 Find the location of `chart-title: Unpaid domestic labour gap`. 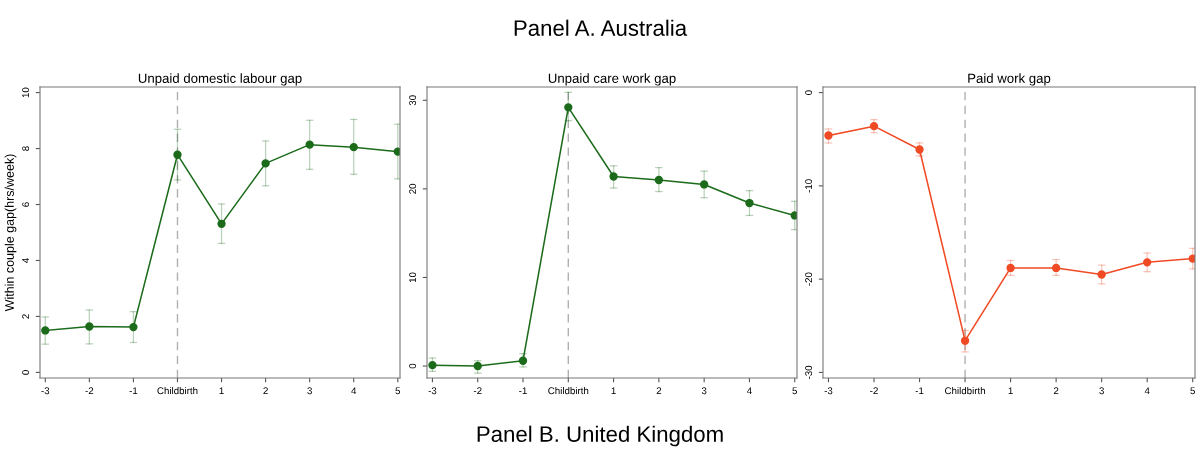

chart-title: Unpaid domestic labour gap is located at coordinates (220, 79).